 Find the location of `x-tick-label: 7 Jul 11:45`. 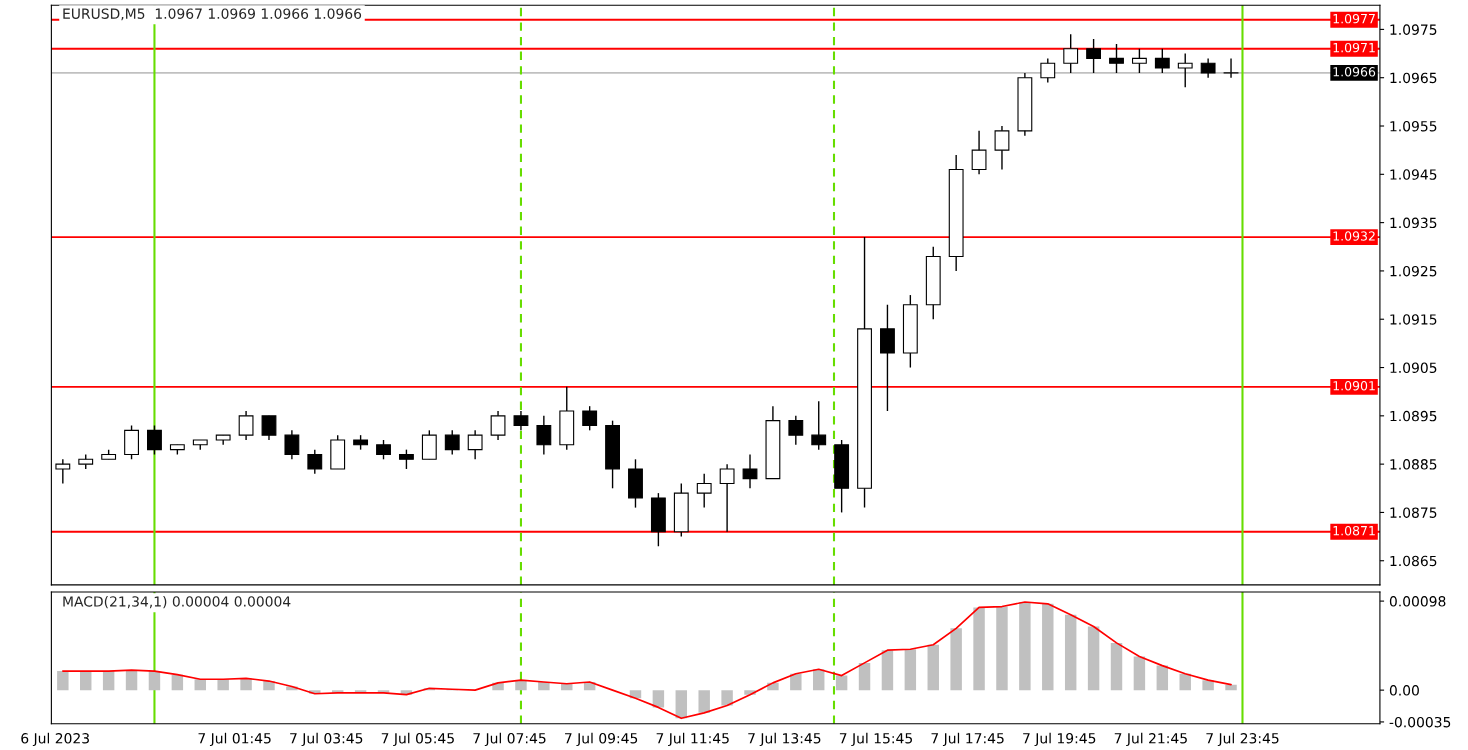

x-tick-label: 7 Jul 11:45 is located at coordinates (692, 739).